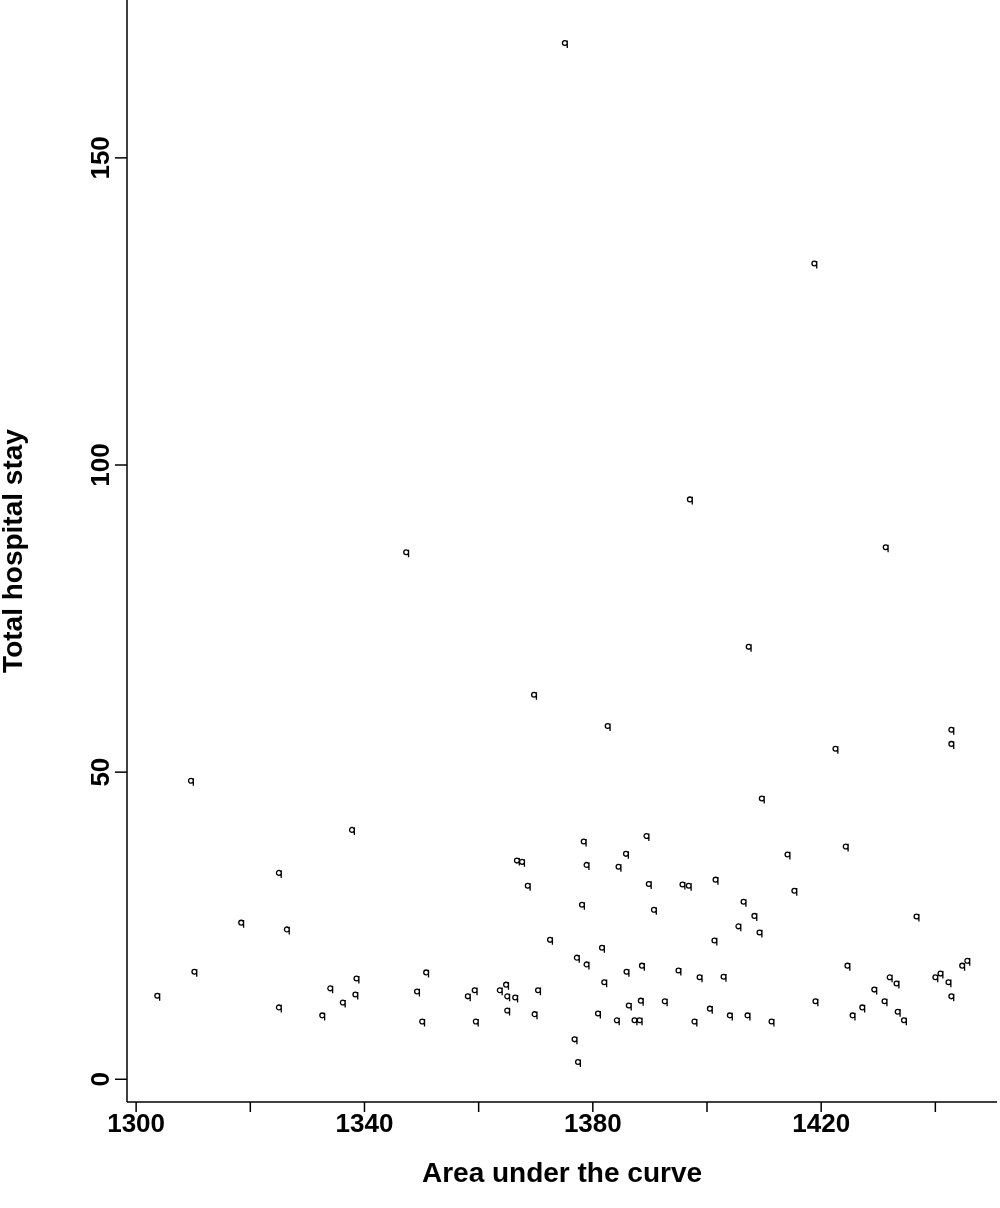 The image size is (1000, 1208). Describe the element at coordinates (100, 465) in the screenshot. I see `y-tick-label: 100` at that location.